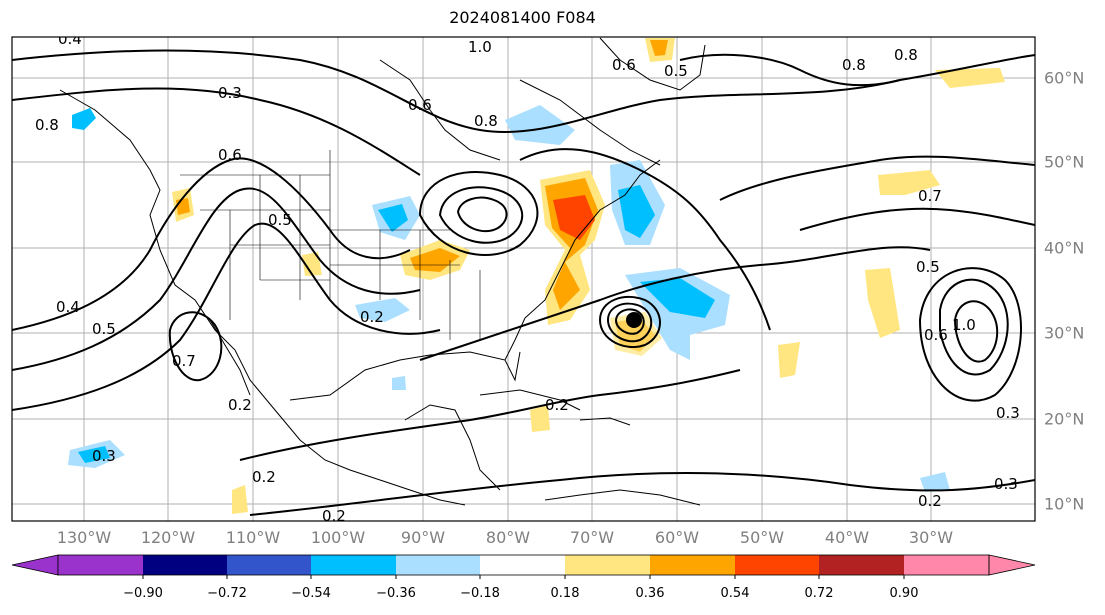 Image resolution: width=1105 pixels, height=615 pixels. What do you see at coordinates (970, 78) in the screenshot?
I see `yellow-anomaly-ne-corner` at bounding box center [970, 78].